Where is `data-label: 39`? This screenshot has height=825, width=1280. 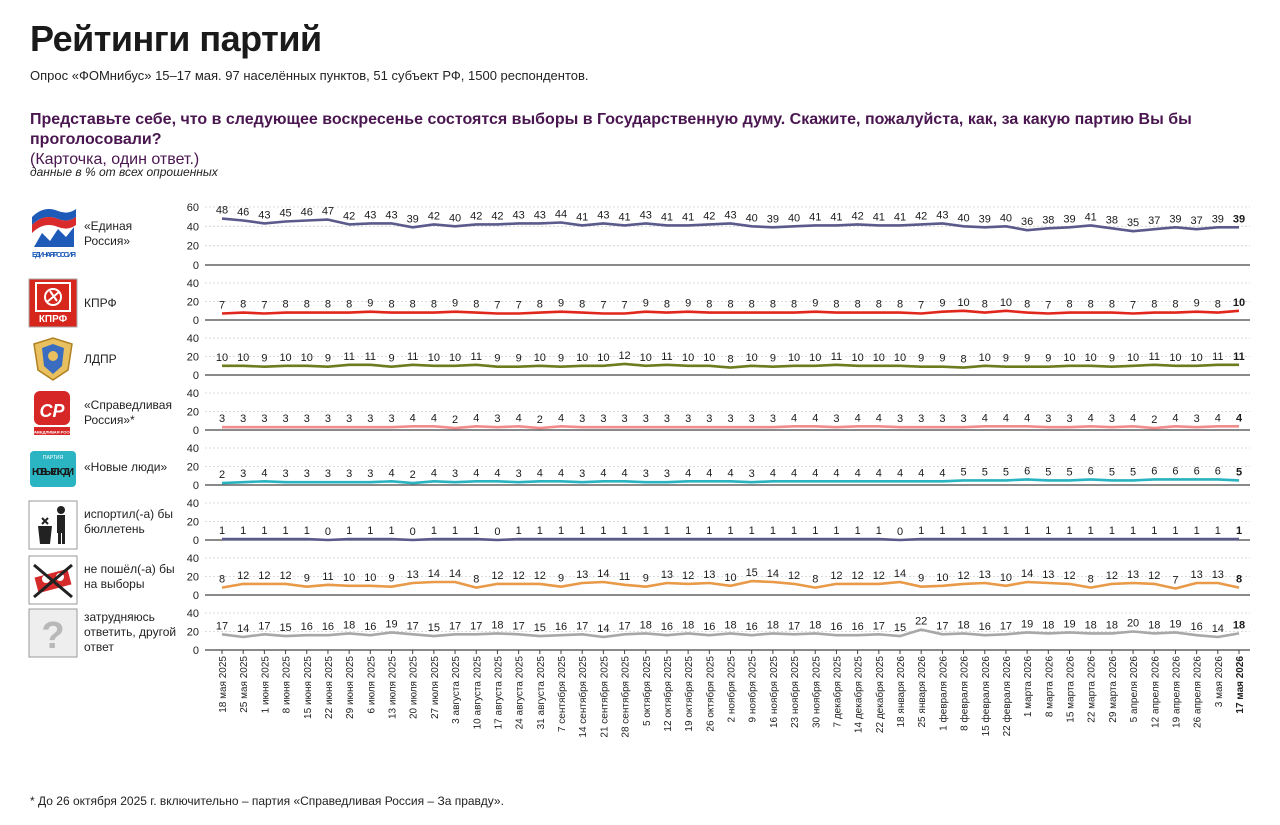
data-label: 39 is located at coordinates (413, 219).